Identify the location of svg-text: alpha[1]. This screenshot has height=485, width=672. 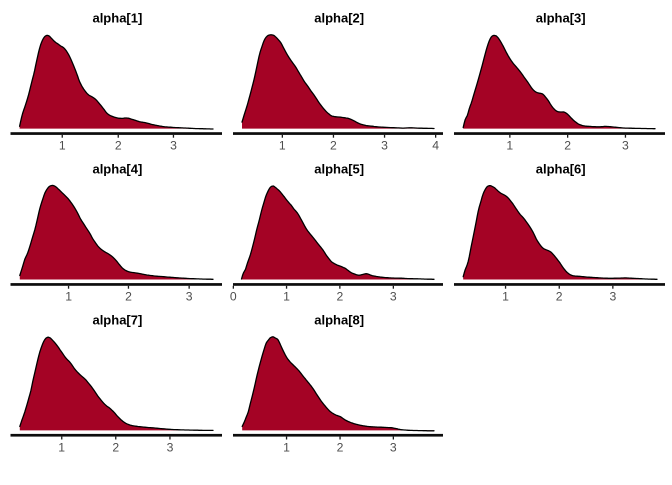
(117, 18).